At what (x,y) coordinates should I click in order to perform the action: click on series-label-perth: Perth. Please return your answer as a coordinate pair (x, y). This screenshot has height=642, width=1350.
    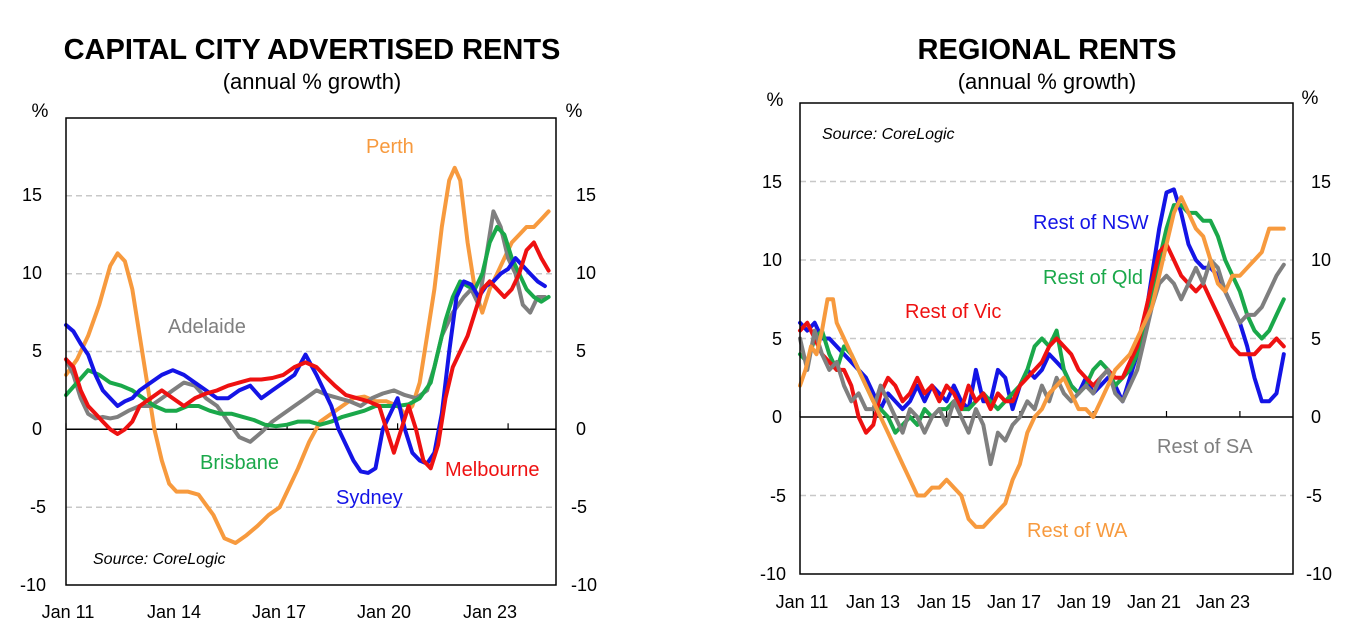
    Looking at the image, I should click on (390, 147).